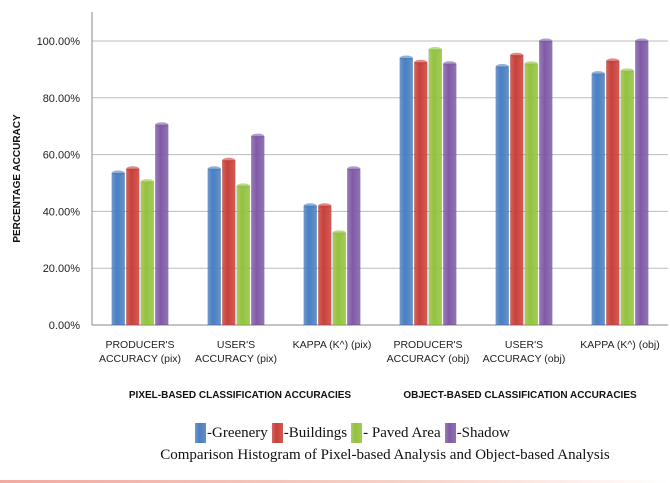  What do you see at coordinates (402, 432) in the screenshot?
I see `legend-label-paved-area: - Paved Area` at bounding box center [402, 432].